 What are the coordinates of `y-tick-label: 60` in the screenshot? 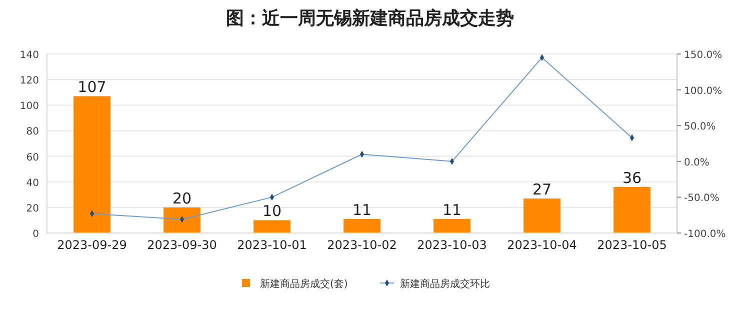 It's located at (32, 158).